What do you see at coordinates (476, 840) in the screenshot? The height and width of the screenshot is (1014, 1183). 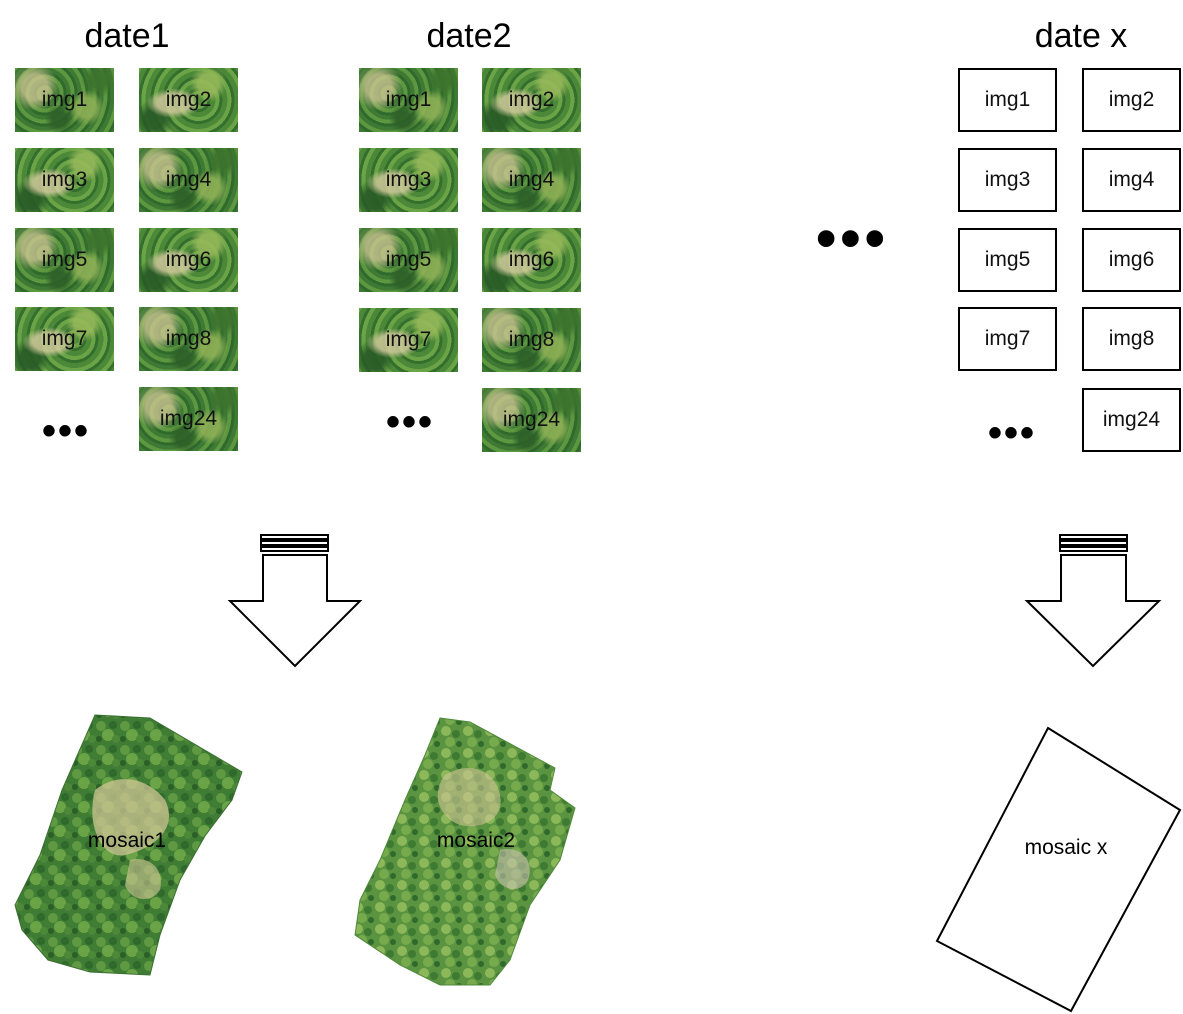 I see `mosaic2-label: mosaic2` at bounding box center [476, 840].